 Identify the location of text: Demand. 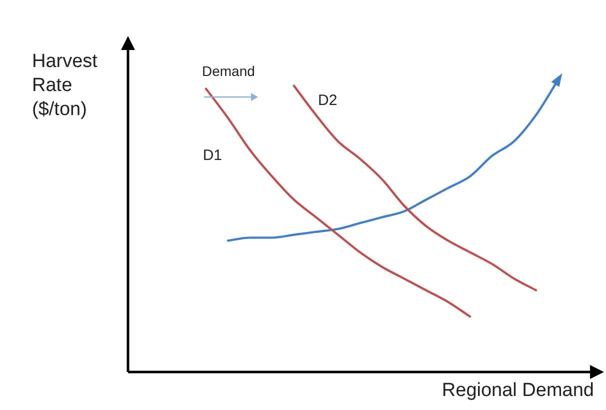
(228, 70).